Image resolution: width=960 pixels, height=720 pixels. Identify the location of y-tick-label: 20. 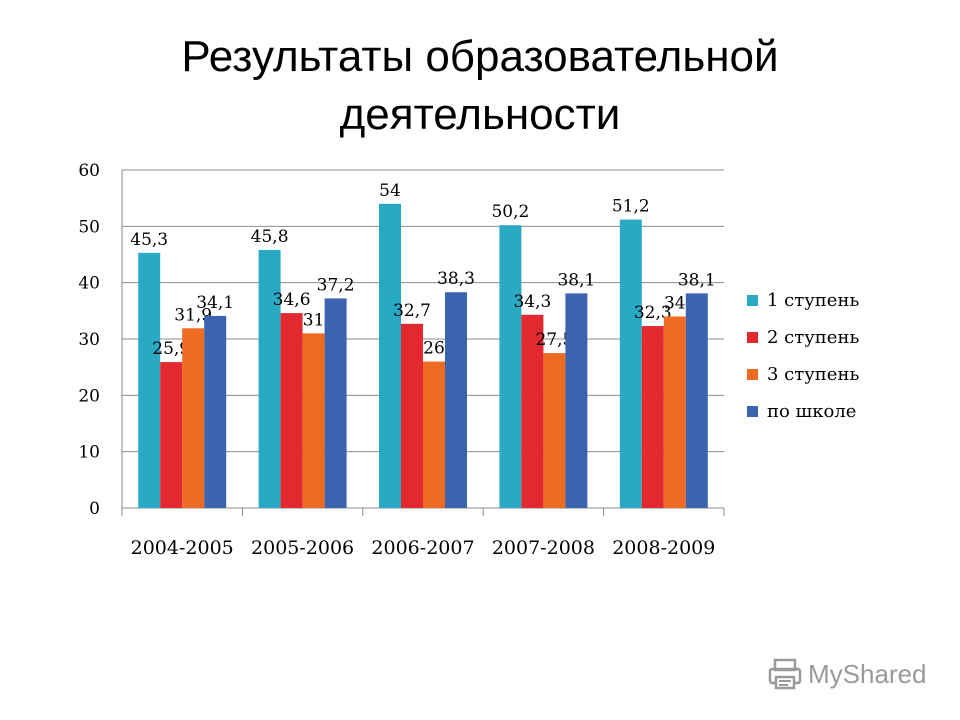
(89, 396).